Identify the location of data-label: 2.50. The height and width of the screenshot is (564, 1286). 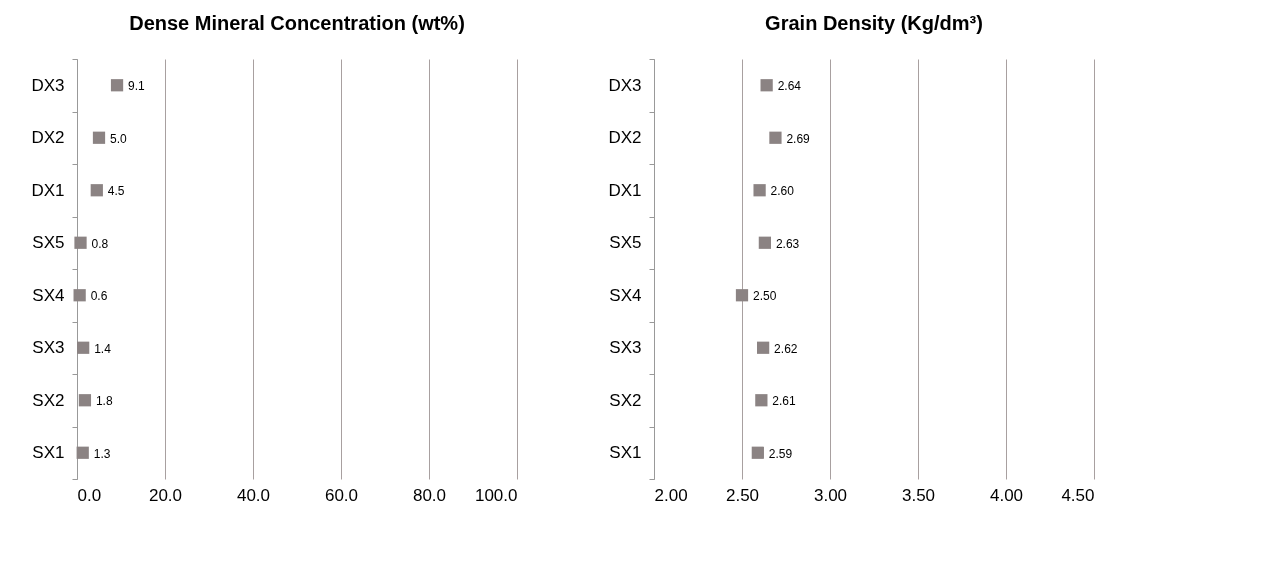
(765, 296).